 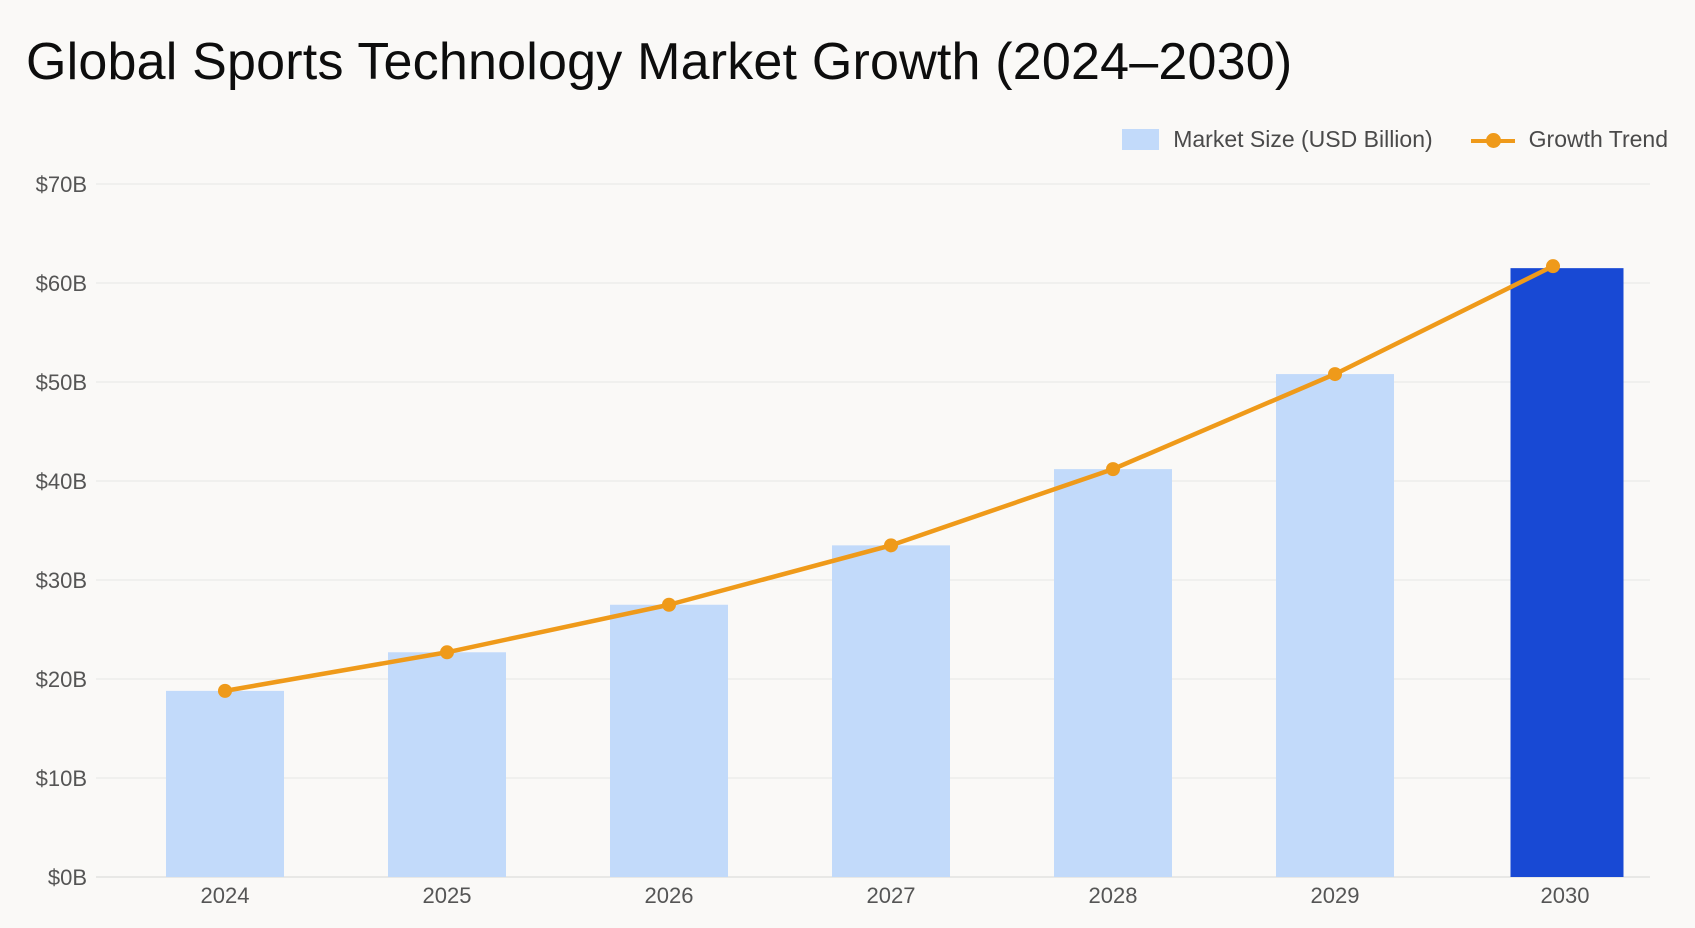 I want to click on trend-point-2027, so click(x=891, y=545).